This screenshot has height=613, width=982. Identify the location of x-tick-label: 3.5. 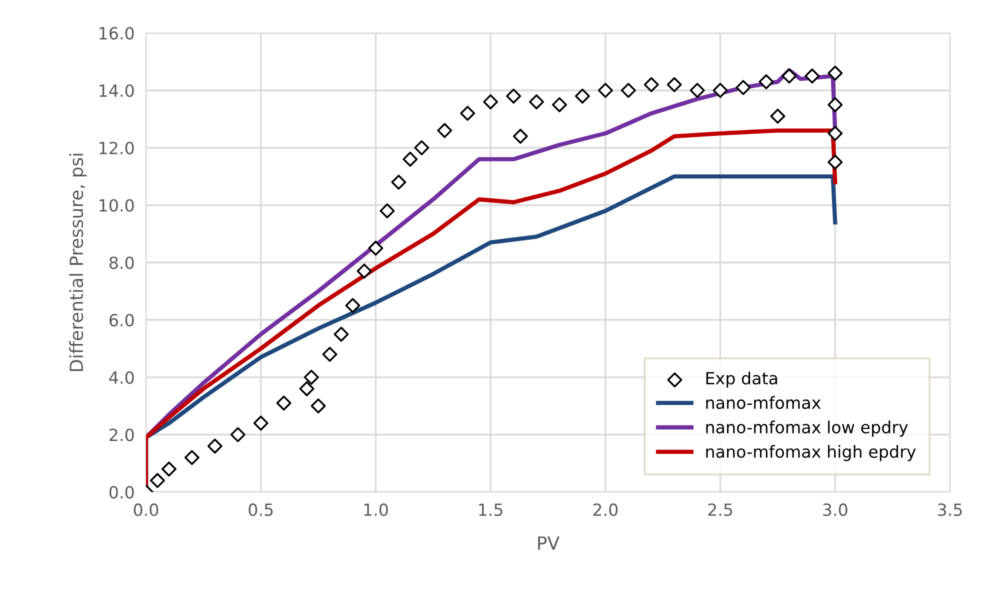
(950, 509).